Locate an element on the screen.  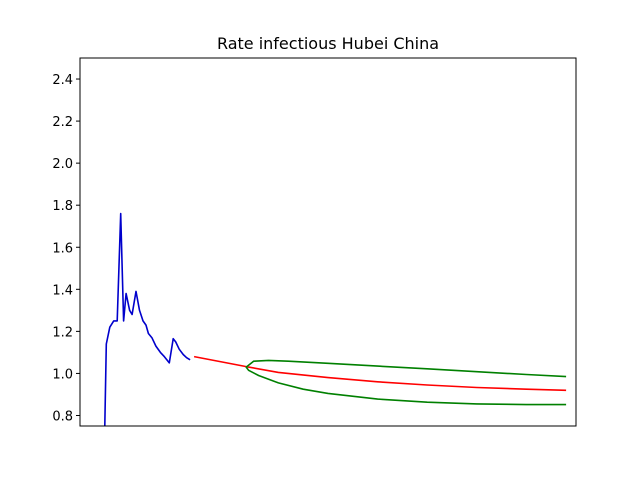
y-tick-label: 1.4 is located at coordinates (62, 290).